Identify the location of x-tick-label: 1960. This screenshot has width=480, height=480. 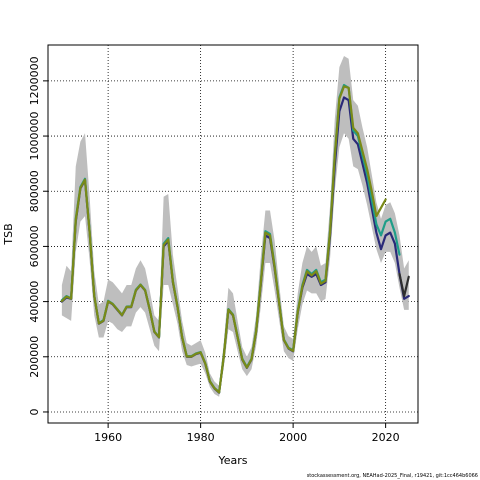
(108, 437).